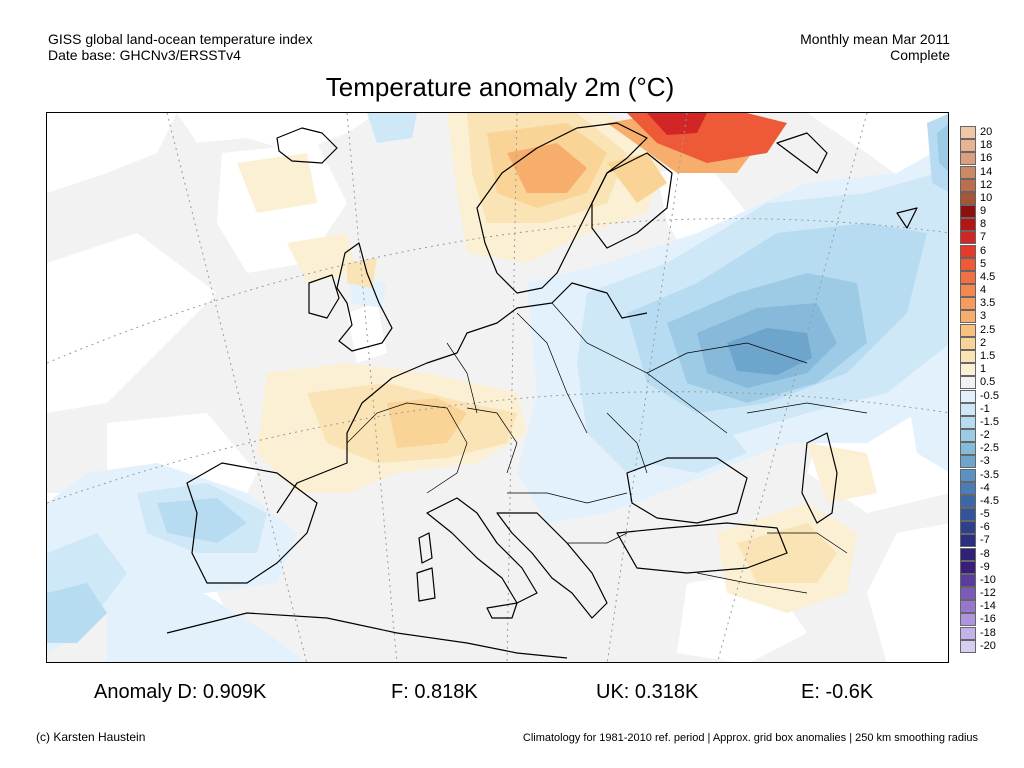 This screenshot has height=768, width=1024. I want to click on anomaly-e: E: -0.6K, so click(837, 692).